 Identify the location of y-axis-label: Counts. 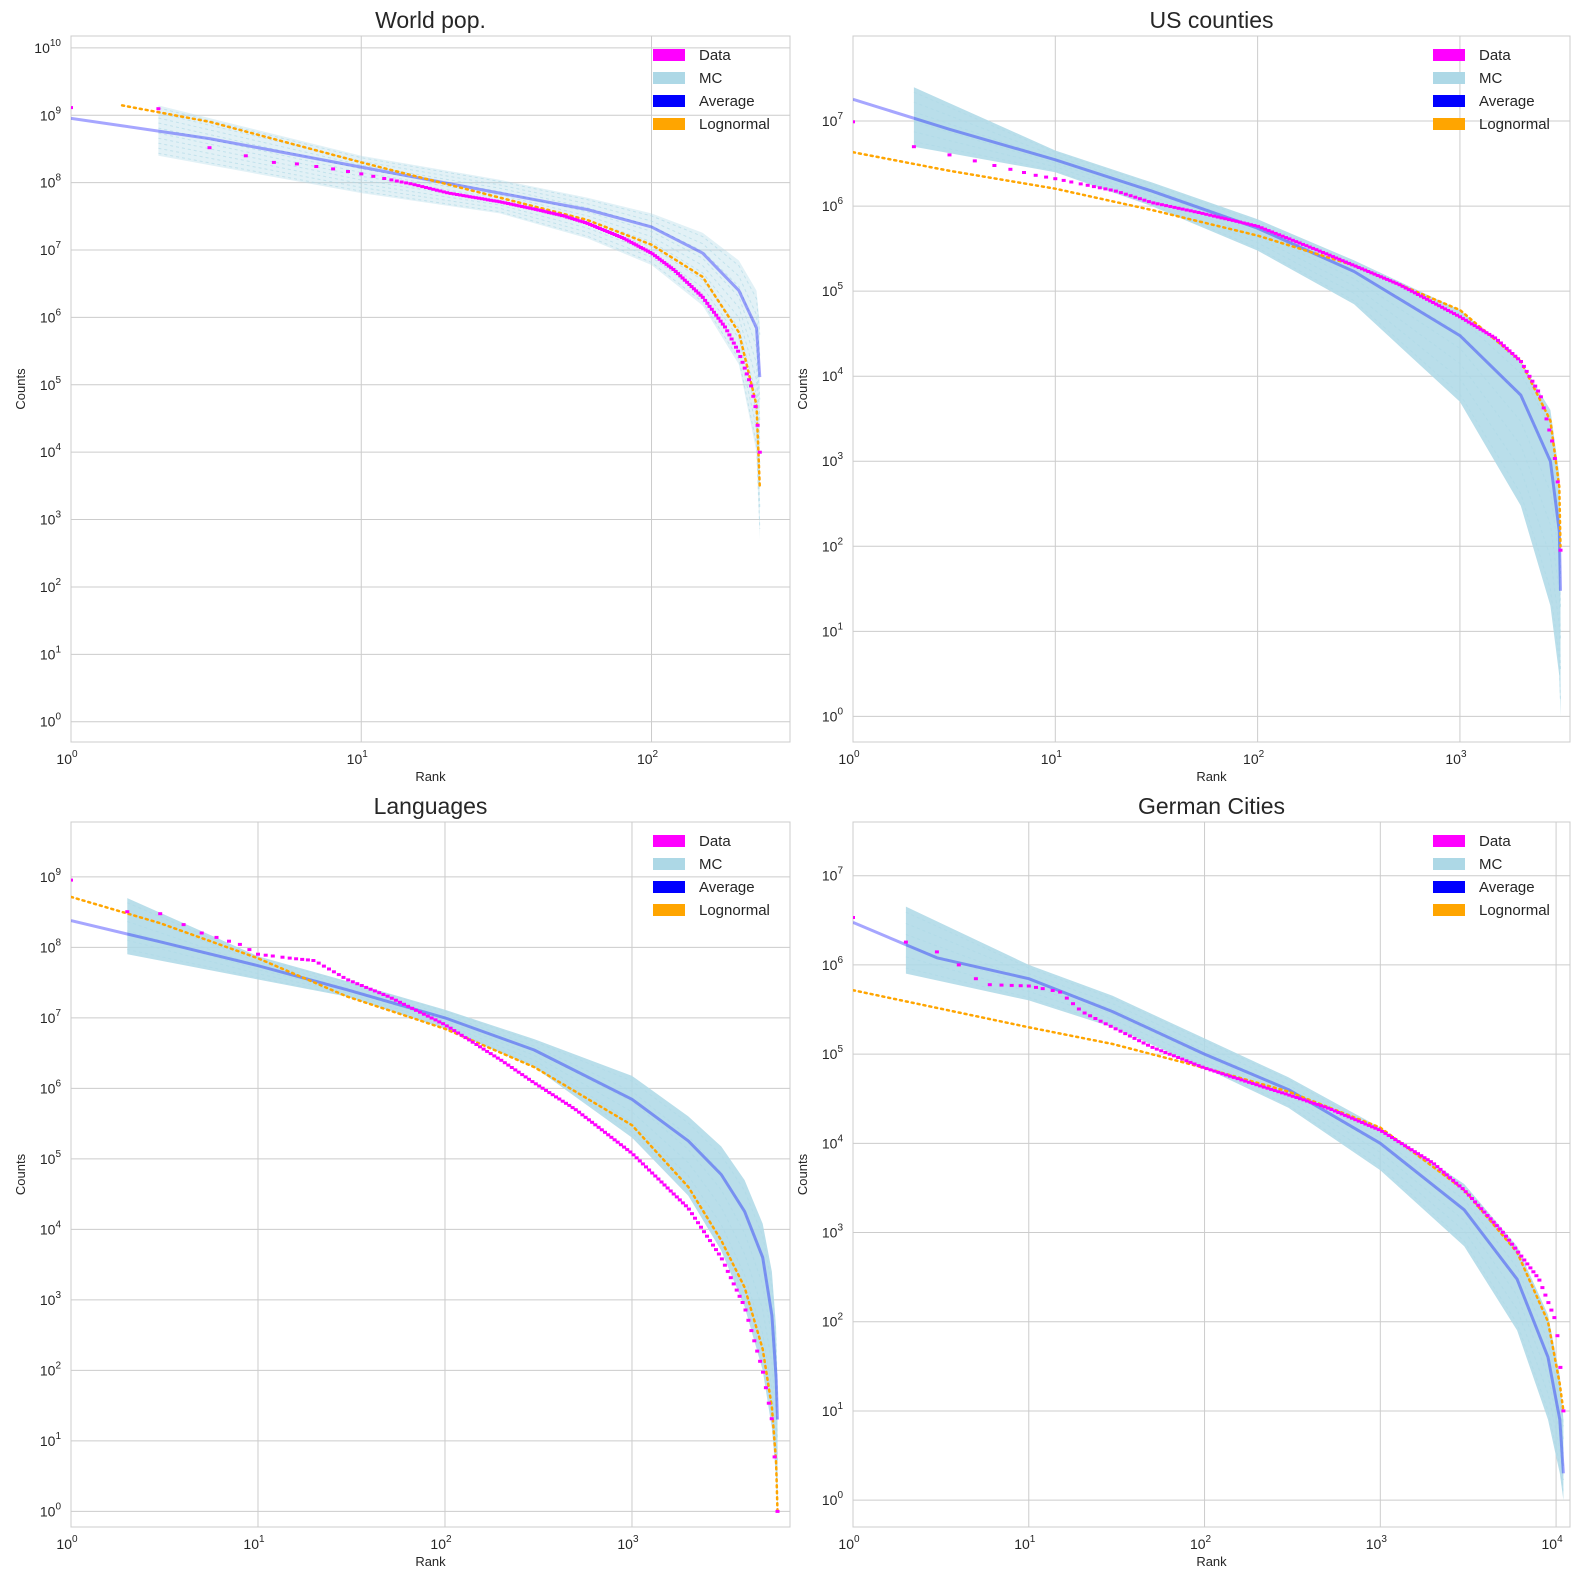
(802, 389).